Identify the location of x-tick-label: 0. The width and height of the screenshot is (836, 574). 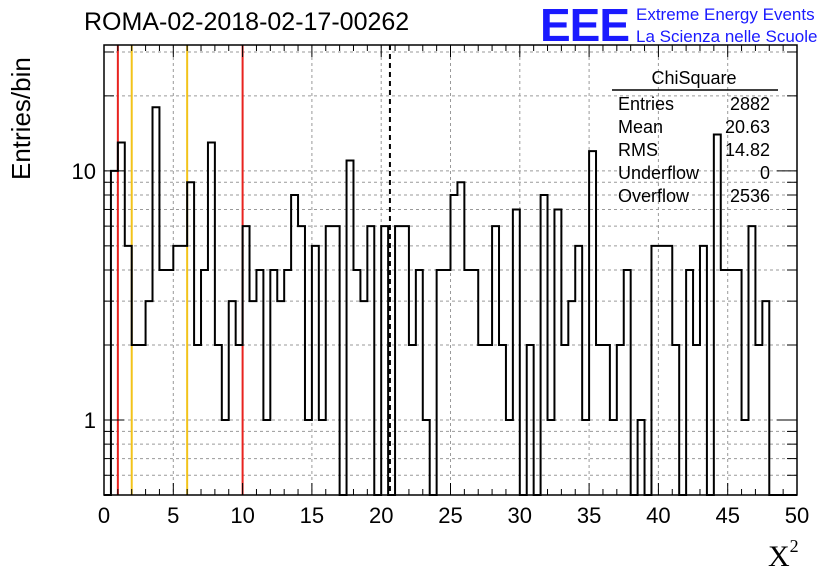
(104, 515).